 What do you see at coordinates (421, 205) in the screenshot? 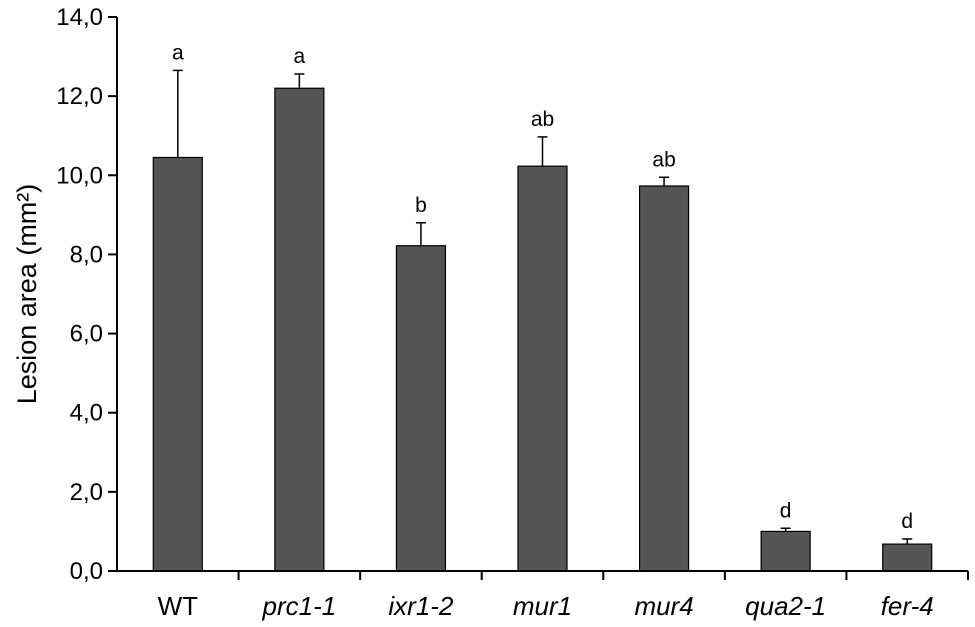
I see `significance-label: b` at bounding box center [421, 205].